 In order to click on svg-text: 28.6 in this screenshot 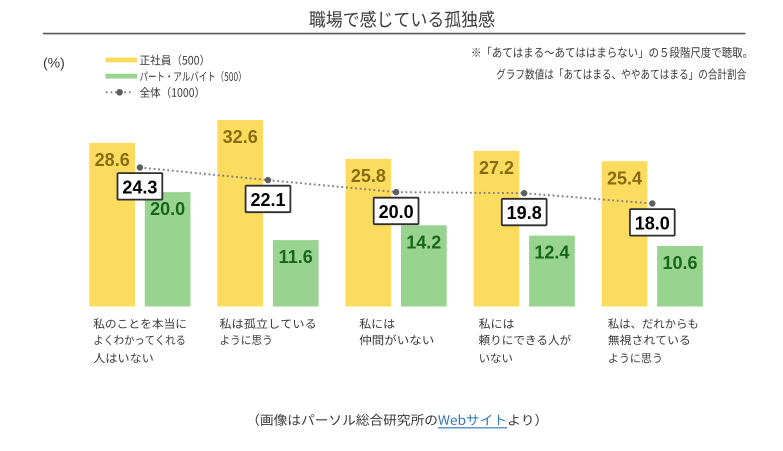, I will do `click(112, 160)`.